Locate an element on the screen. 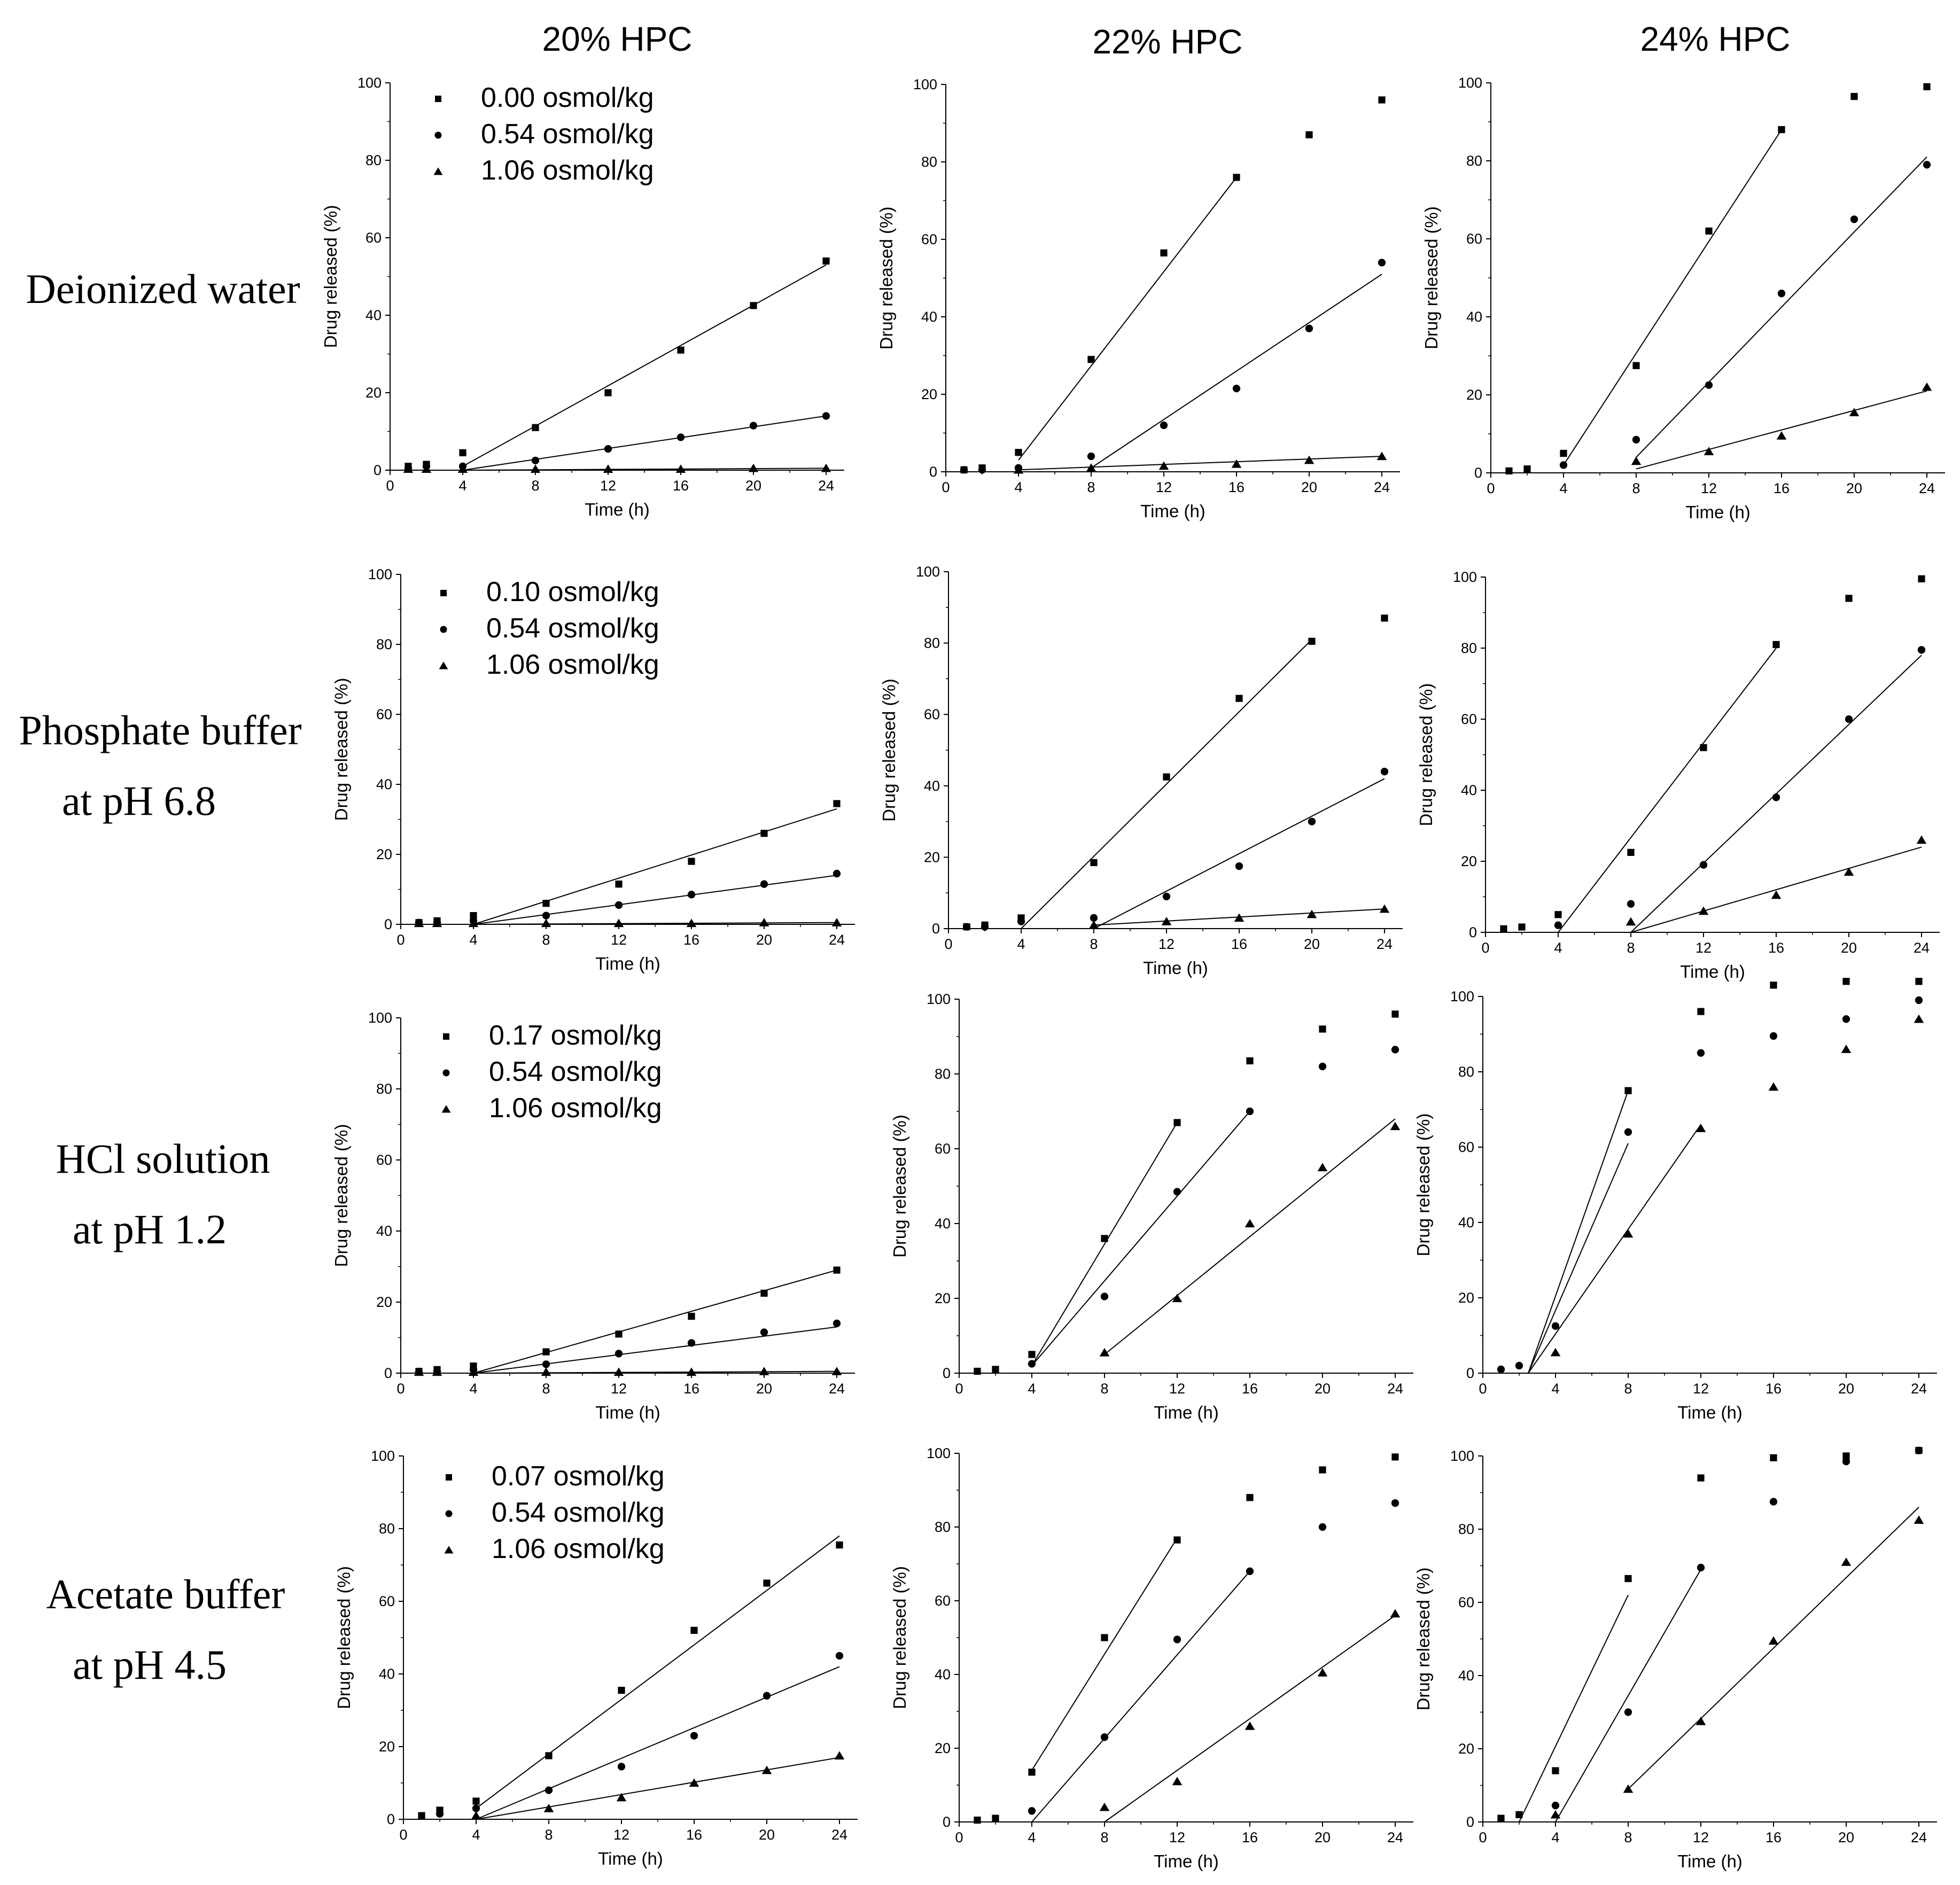 This screenshot has width=1960, height=1885. legend-label: 0.07 osmol/kg is located at coordinates (578, 1476).